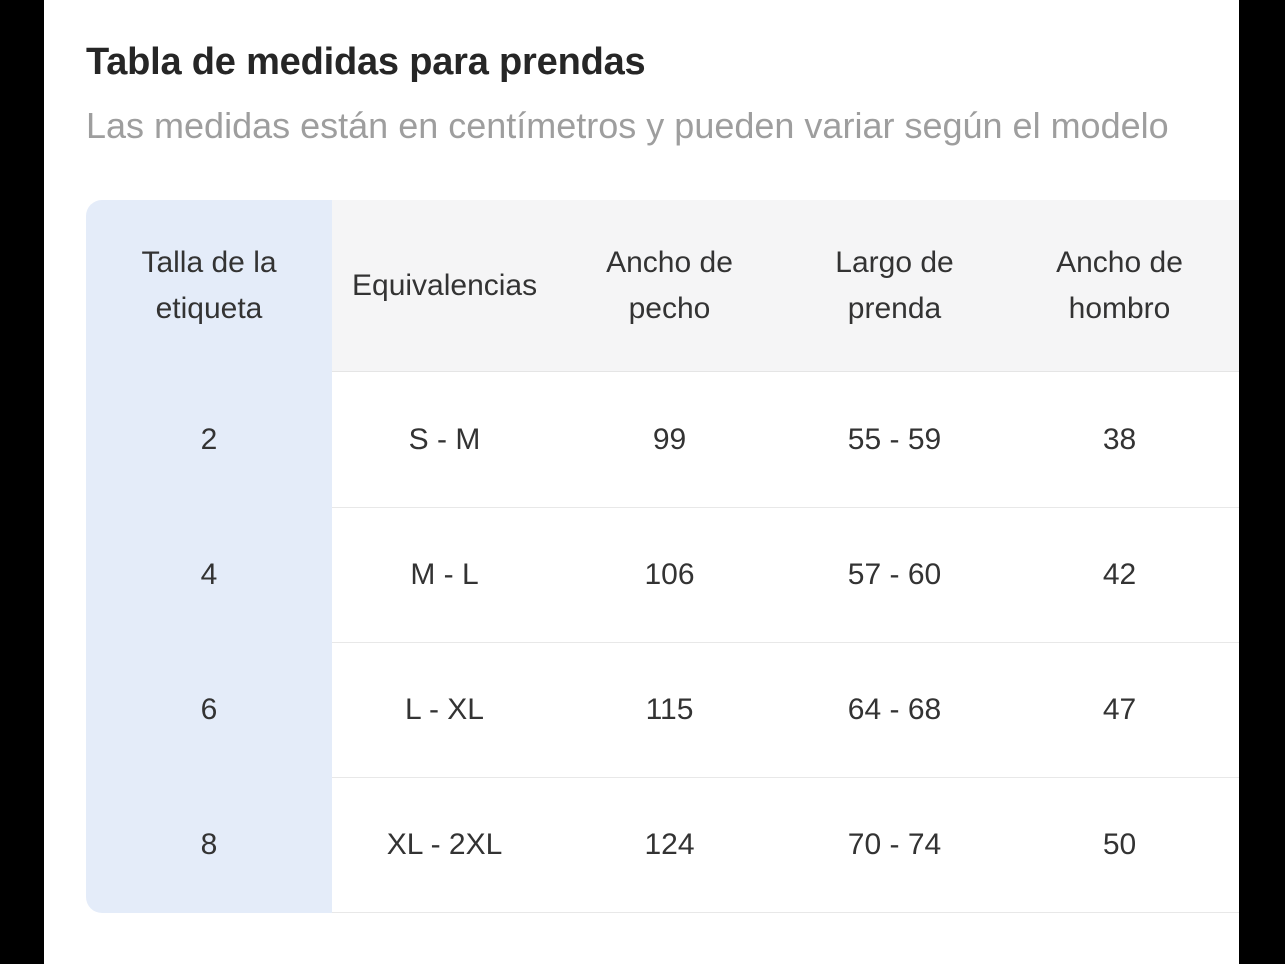 Image resolution: width=1285 pixels, height=964 pixels. Describe the element at coordinates (366, 62) in the screenshot. I see `page-title: Tabla de medidas para prendas` at that location.